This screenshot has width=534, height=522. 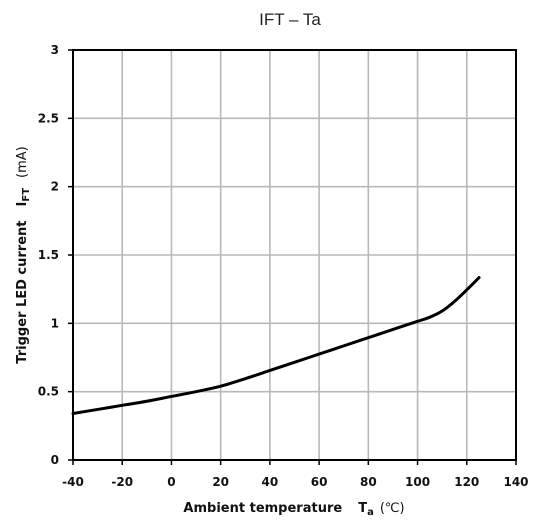 I want to click on y-tick-label: 0.5, so click(x=48, y=392).